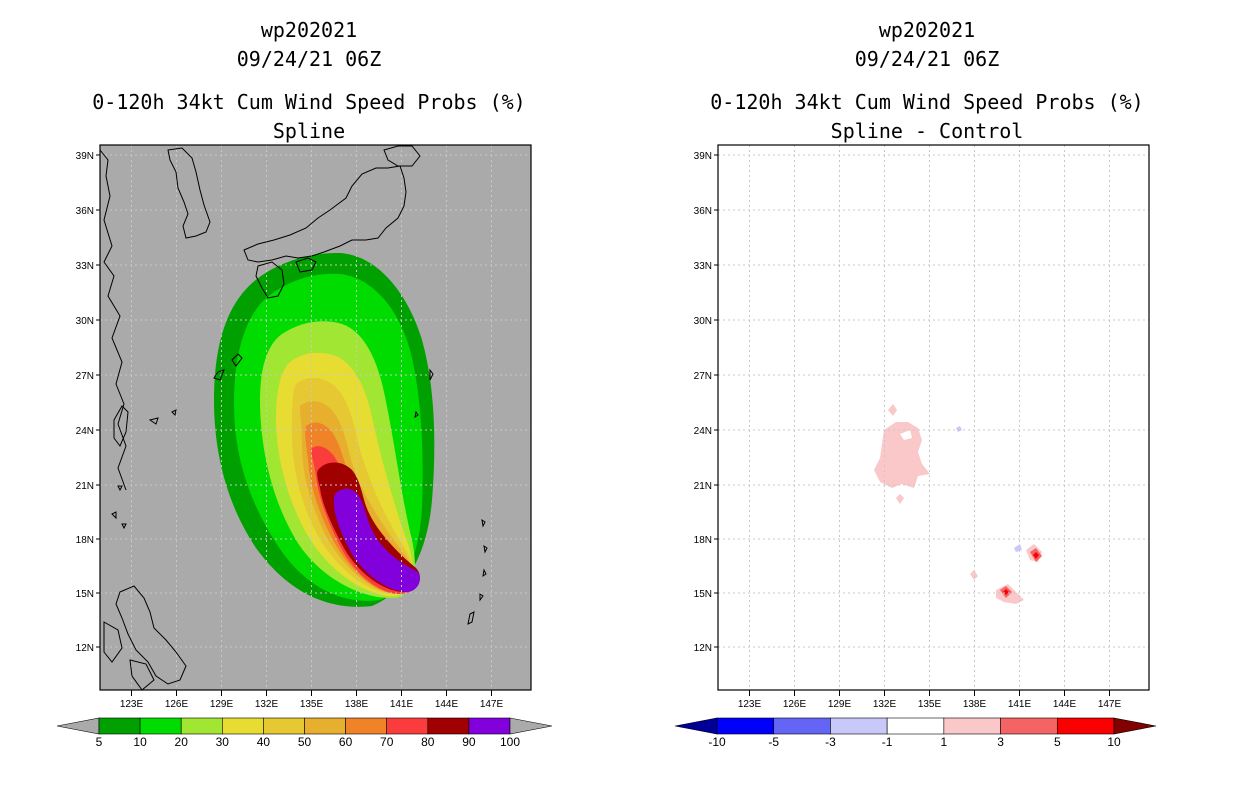 This screenshot has width=1236, height=800. What do you see at coordinates (85, 376) in the screenshot?
I see `left-lat-label: 27N` at bounding box center [85, 376].